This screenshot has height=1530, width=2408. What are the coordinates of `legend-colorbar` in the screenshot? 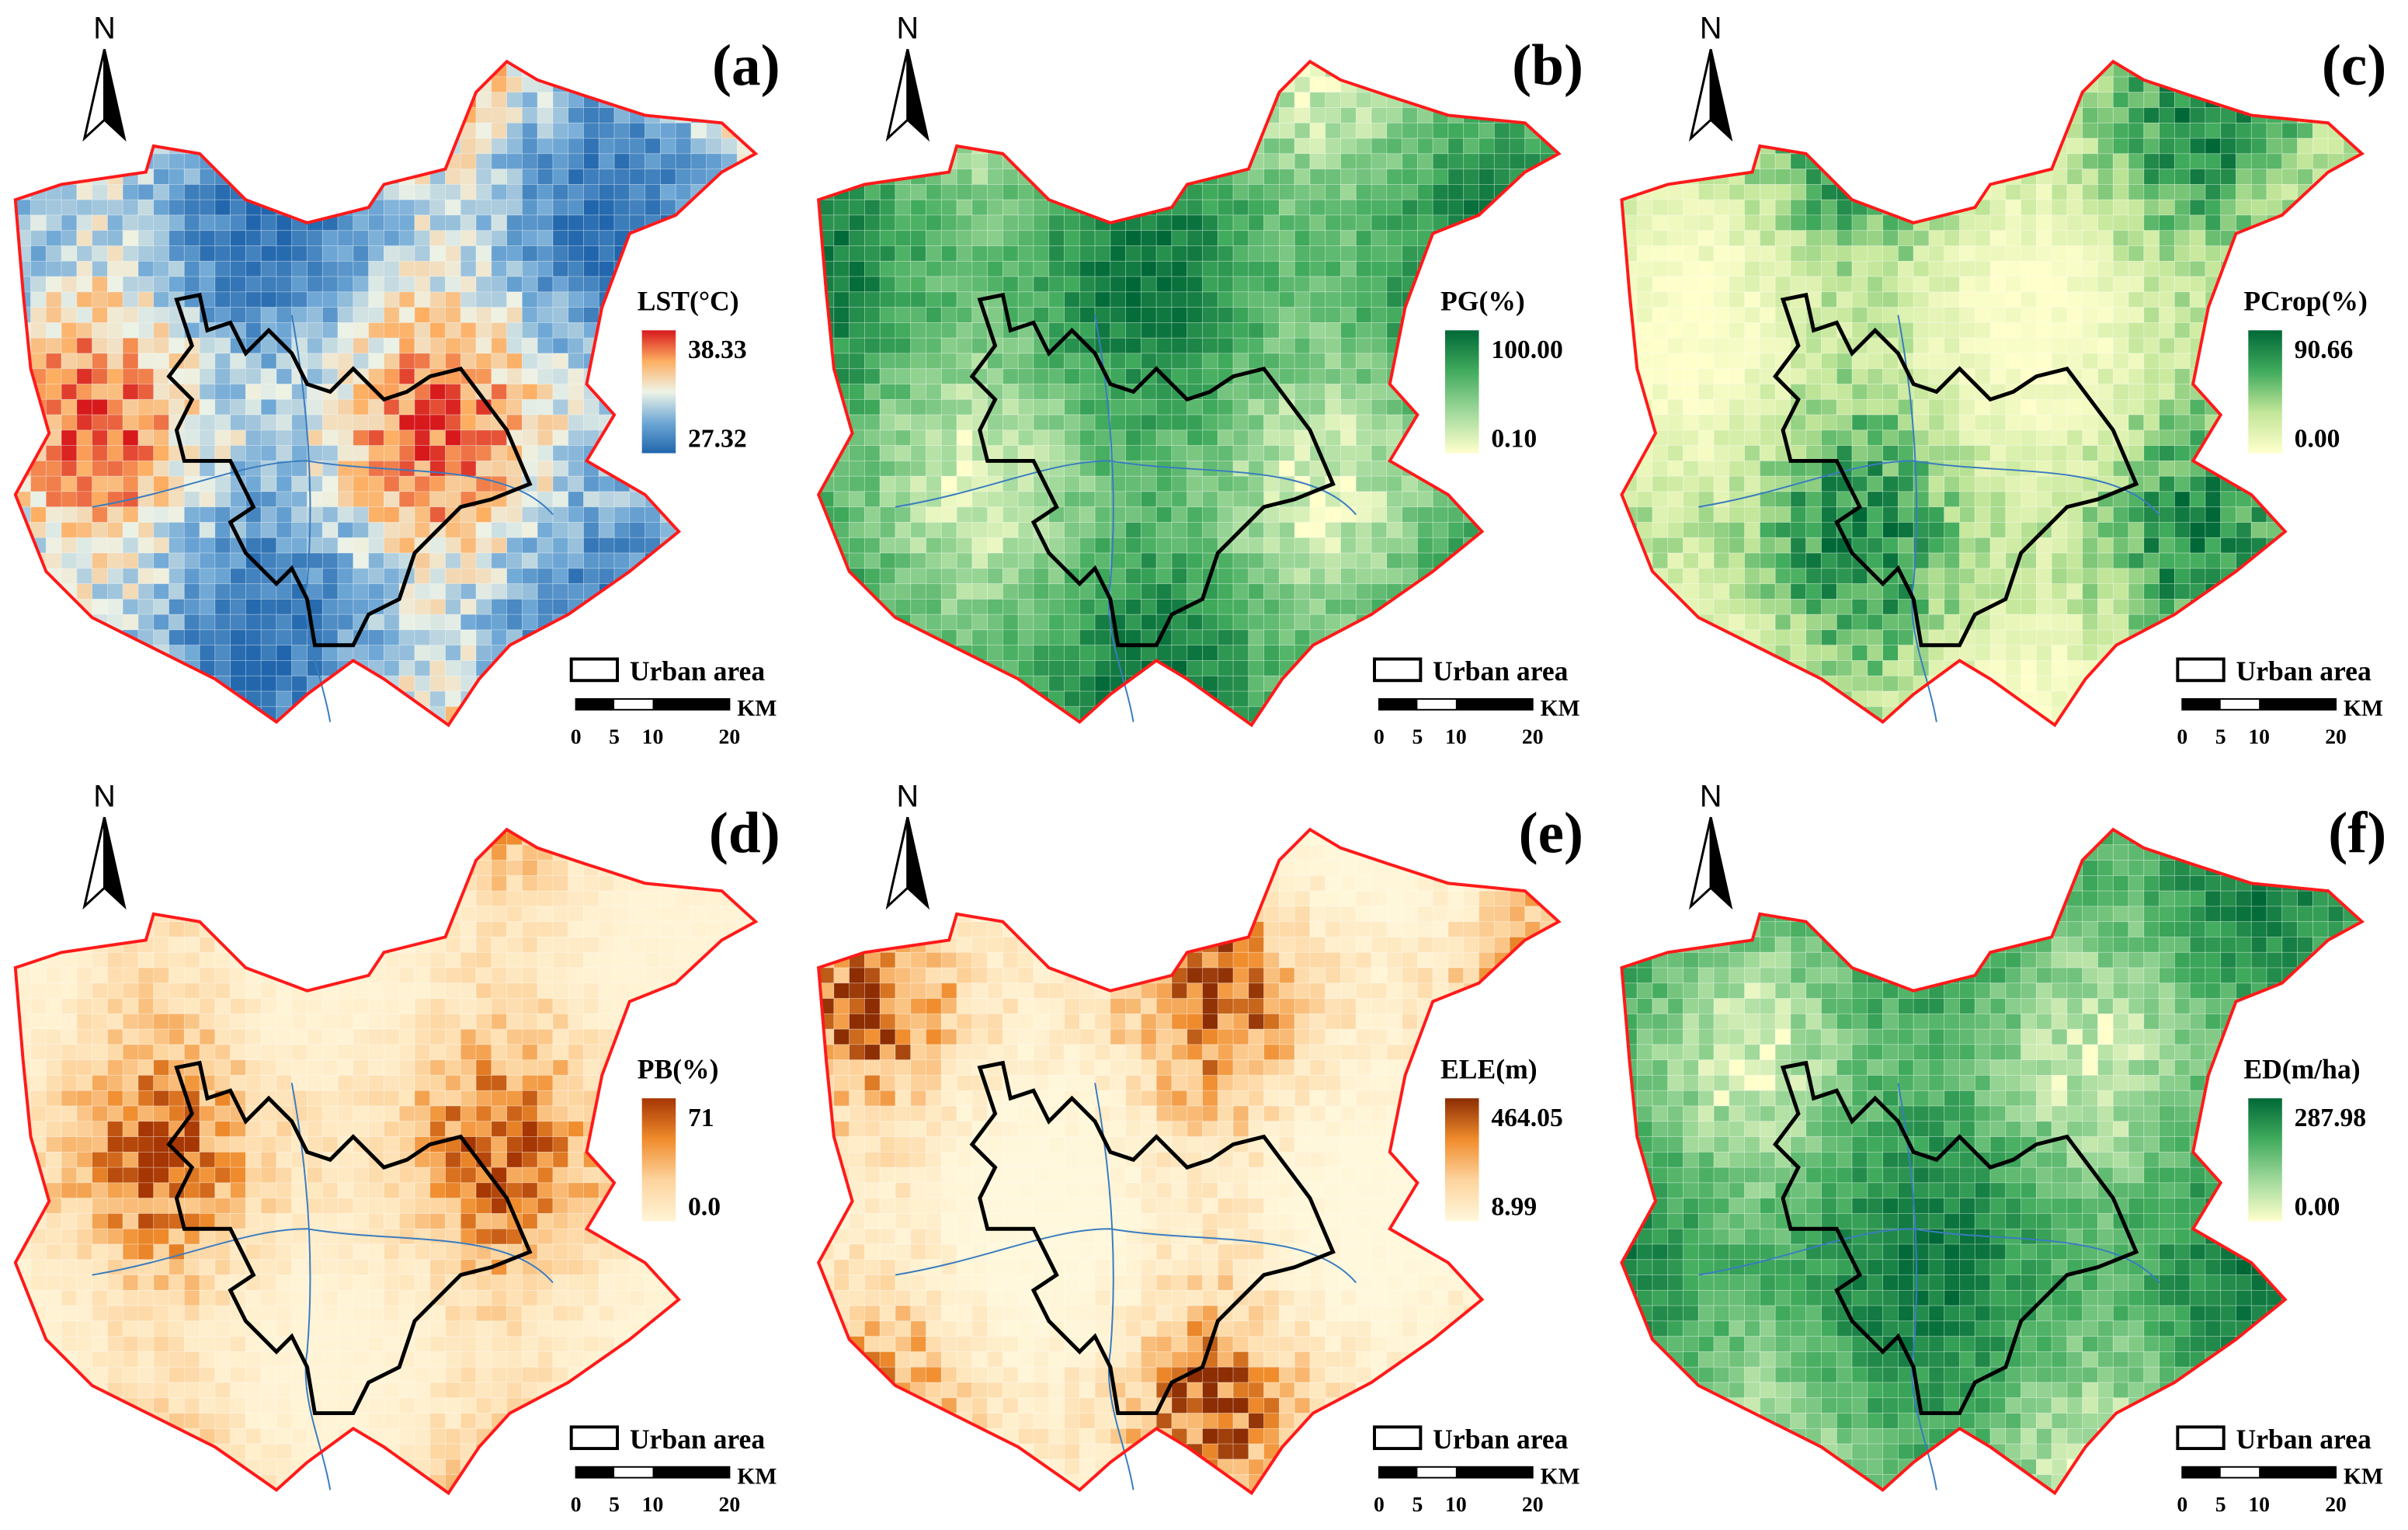 It's located at (1461, 392).